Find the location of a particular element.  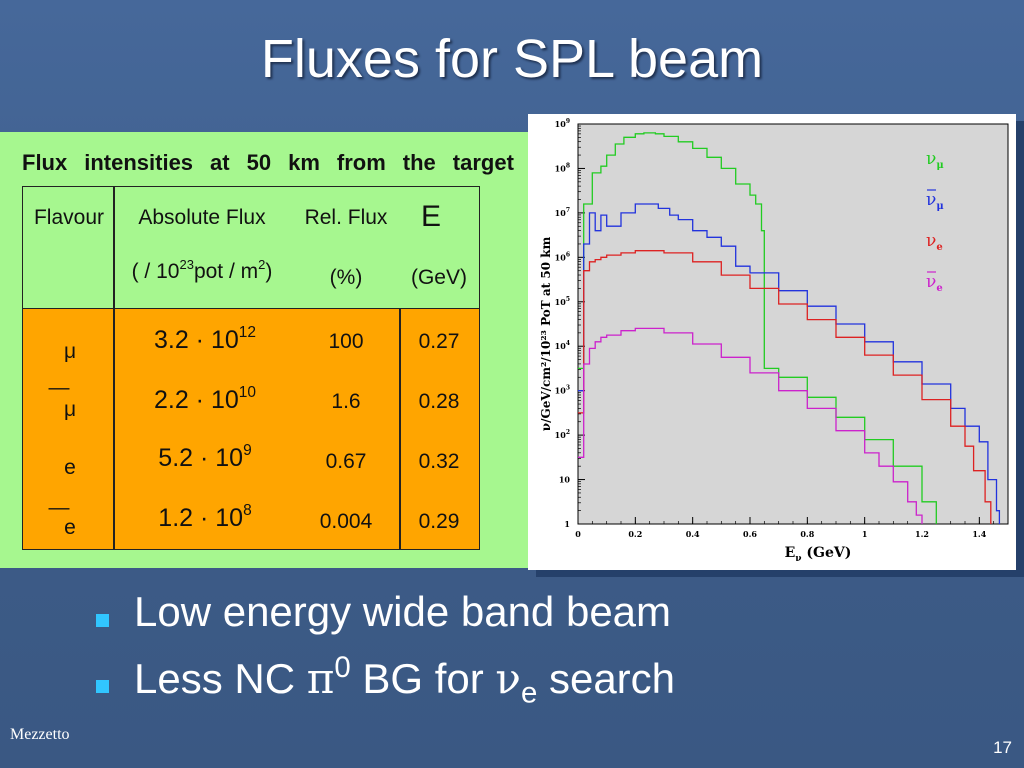

heading-word: intensities is located at coordinates (139, 162).